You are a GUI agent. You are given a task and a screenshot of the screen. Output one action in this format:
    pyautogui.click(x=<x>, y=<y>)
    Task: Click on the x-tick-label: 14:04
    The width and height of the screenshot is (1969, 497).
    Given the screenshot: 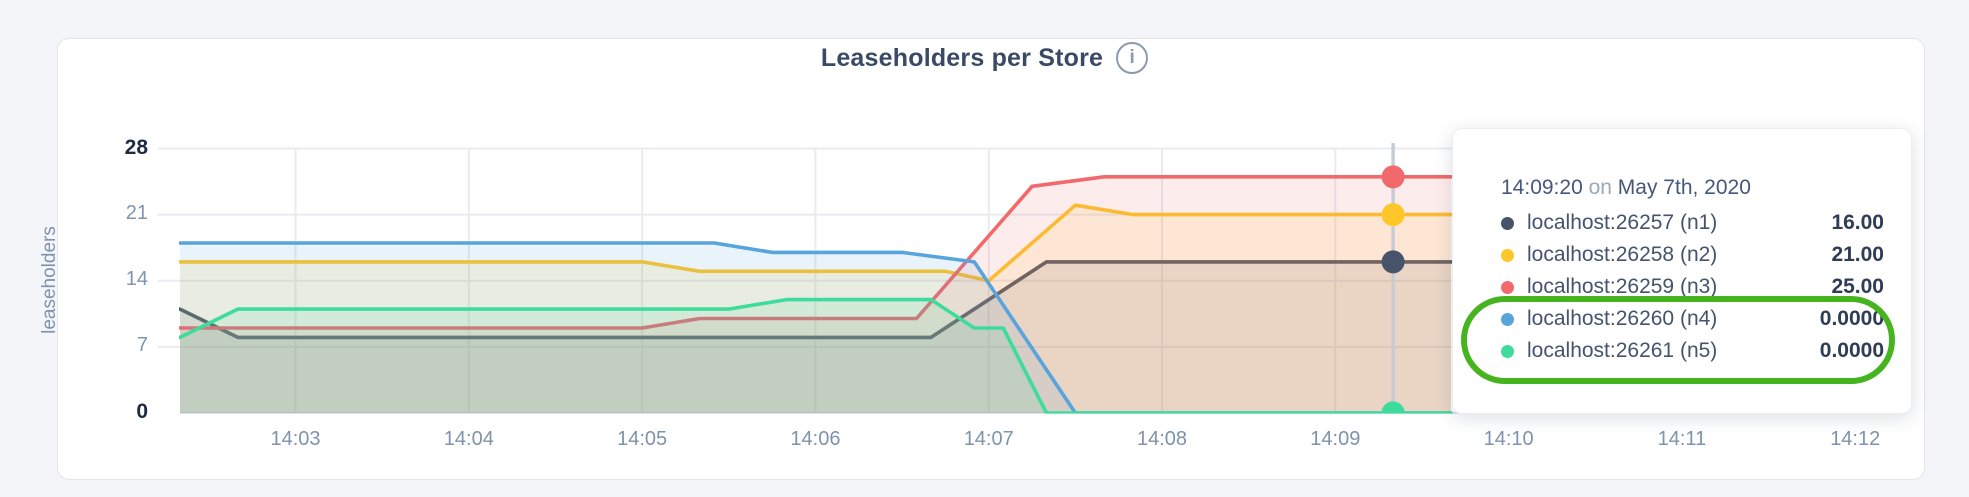 What is the action you would take?
    pyautogui.click(x=468, y=439)
    